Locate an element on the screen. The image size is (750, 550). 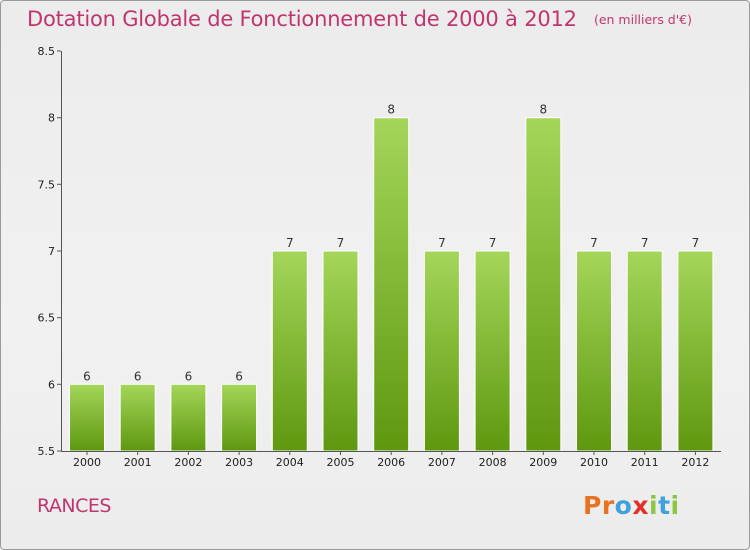
value-label-2003: 6 is located at coordinates (239, 376).